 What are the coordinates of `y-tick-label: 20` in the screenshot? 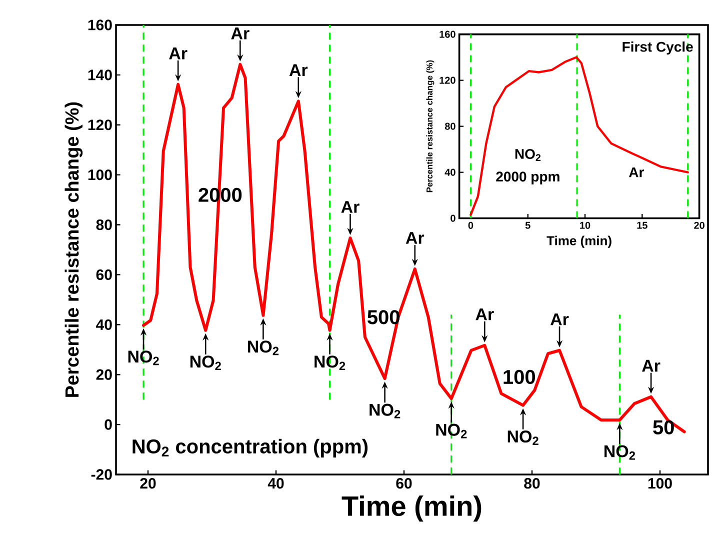 It's located at (104, 374).